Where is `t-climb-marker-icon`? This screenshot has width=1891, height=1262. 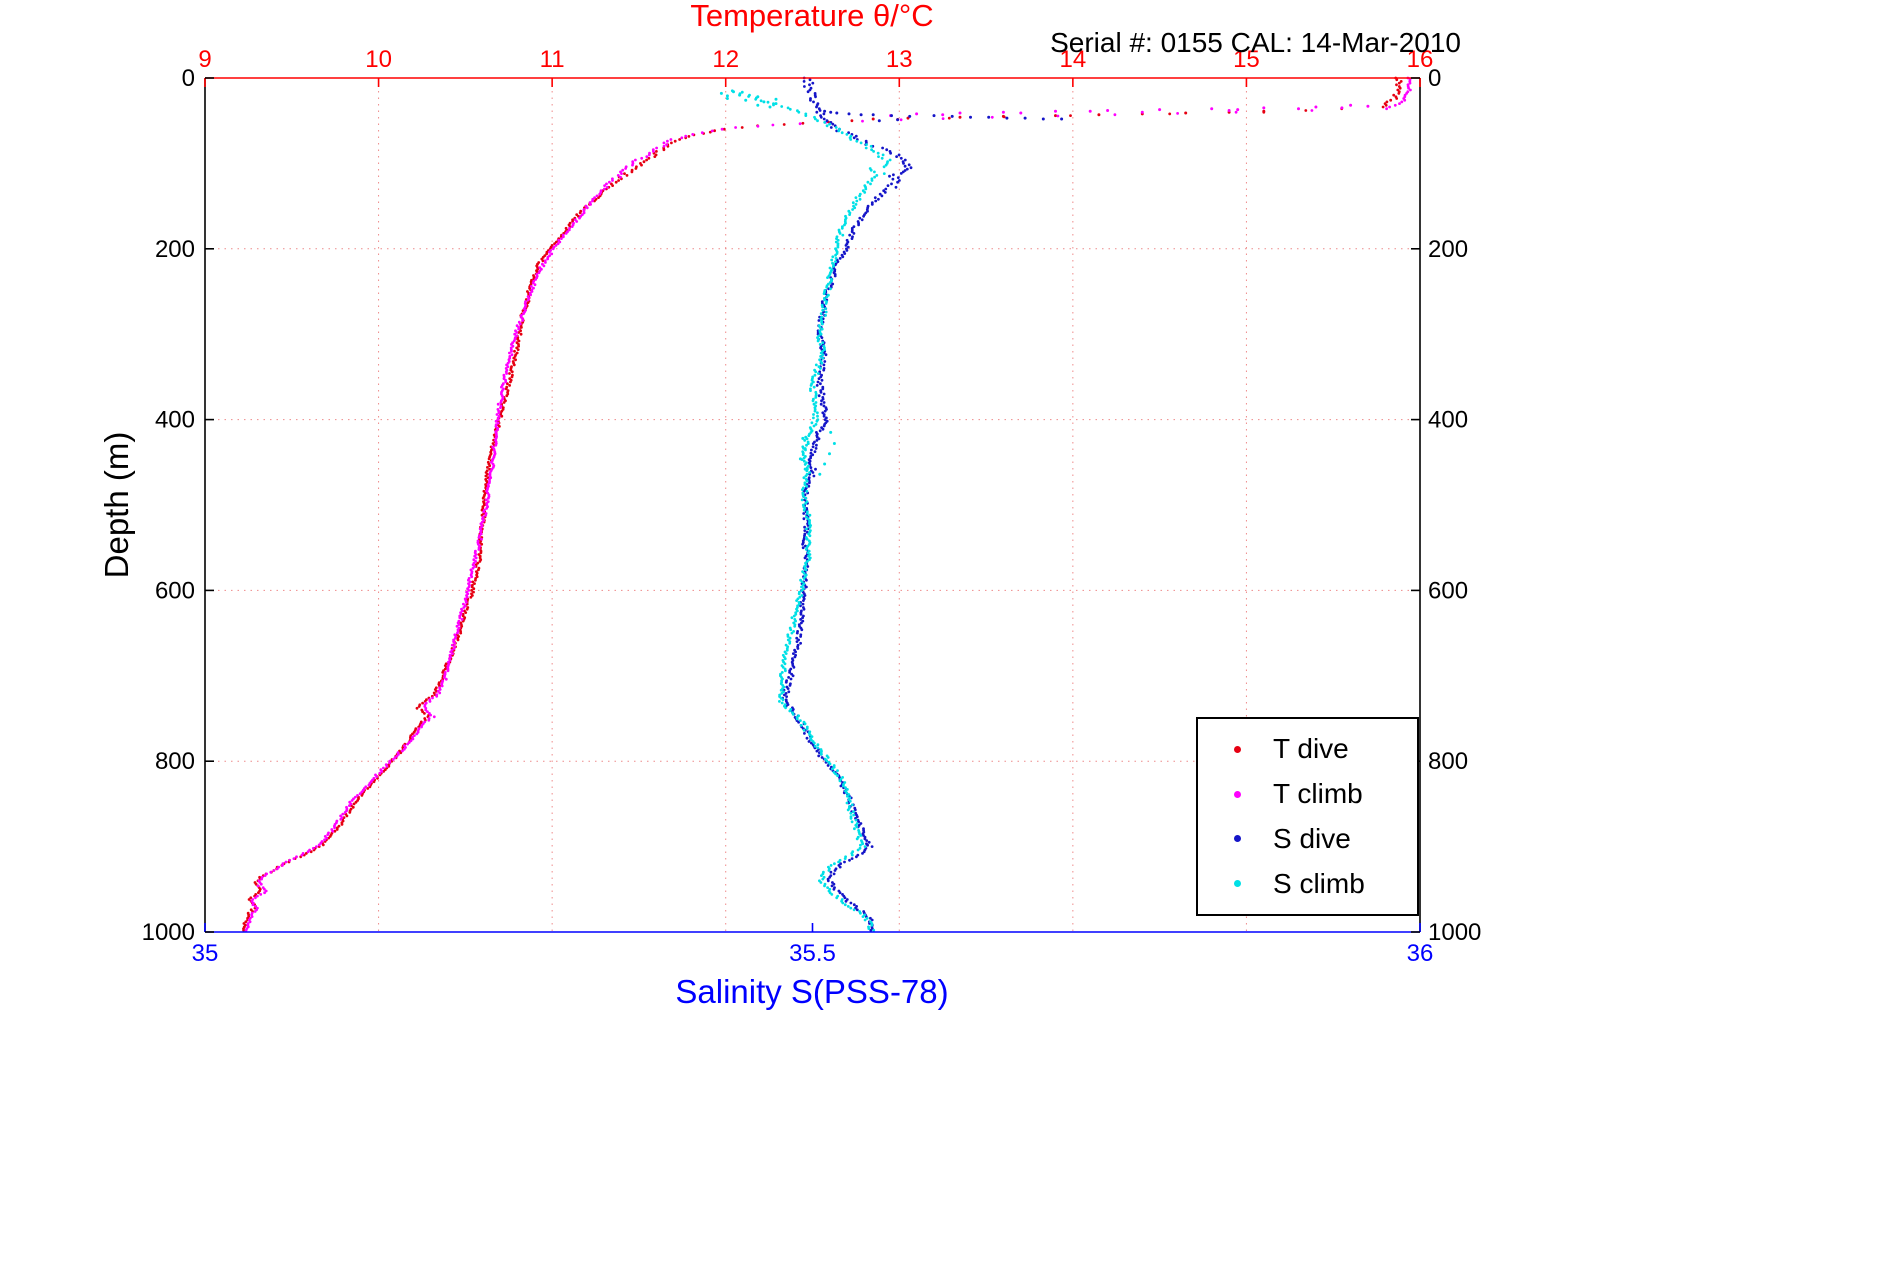 t-climb-marker-icon is located at coordinates (1237, 794).